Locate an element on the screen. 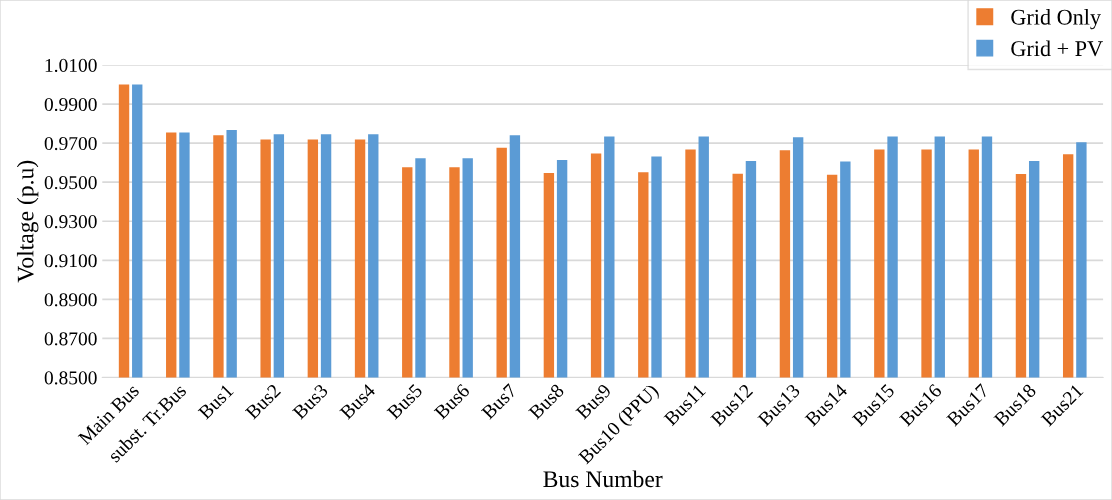 This screenshot has width=1112, height=500. y-tick-label: 0.9100 is located at coordinates (70, 261).